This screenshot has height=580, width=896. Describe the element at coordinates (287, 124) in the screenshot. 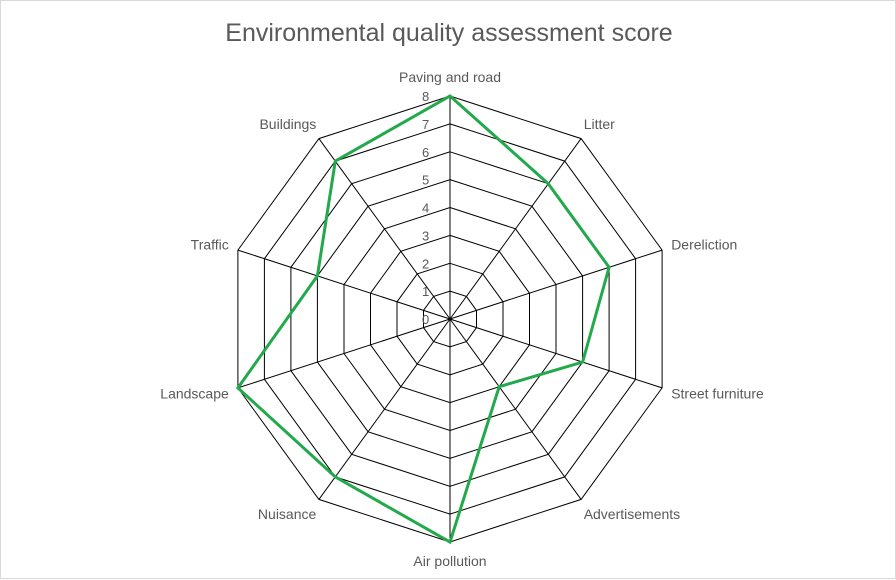

I see `category-label-buildings: Buildings` at that location.